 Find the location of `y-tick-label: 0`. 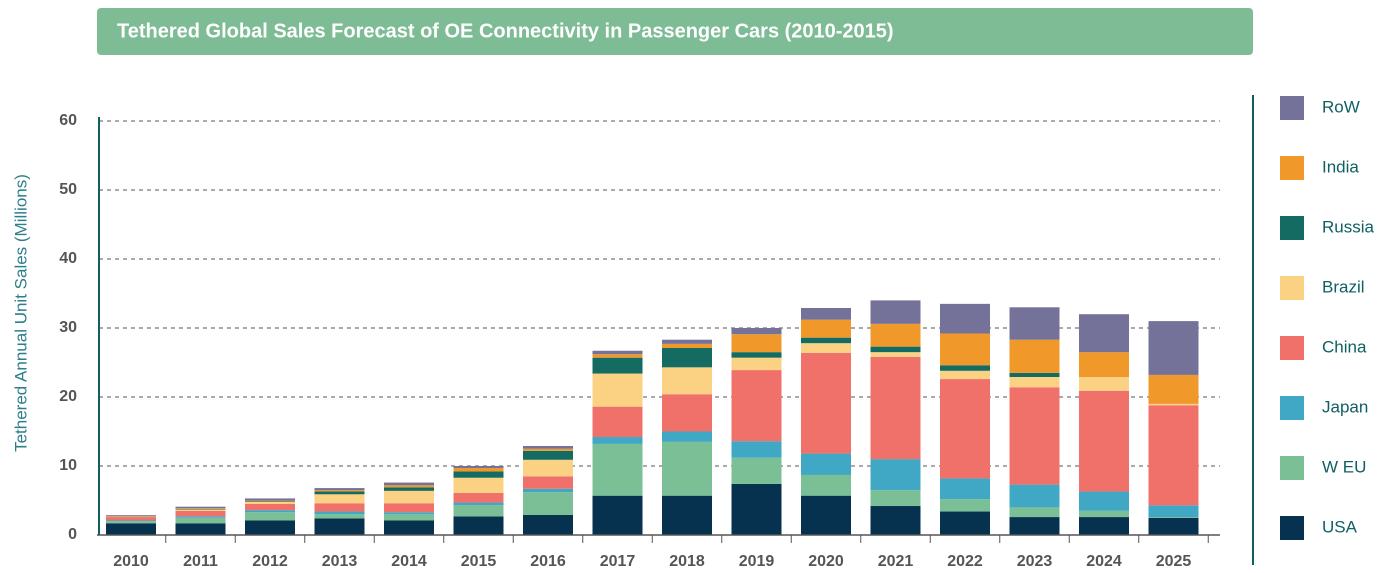

y-tick-label: 0 is located at coordinates (72, 534).